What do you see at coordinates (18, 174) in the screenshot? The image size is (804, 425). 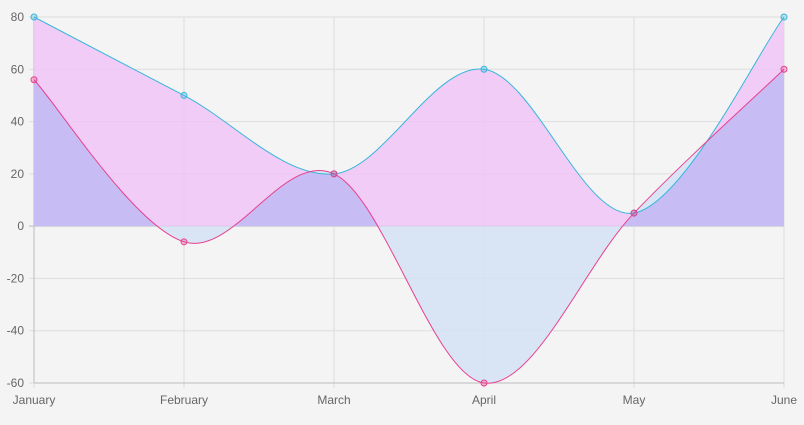 I see `y-tick-label: 20` at bounding box center [18, 174].